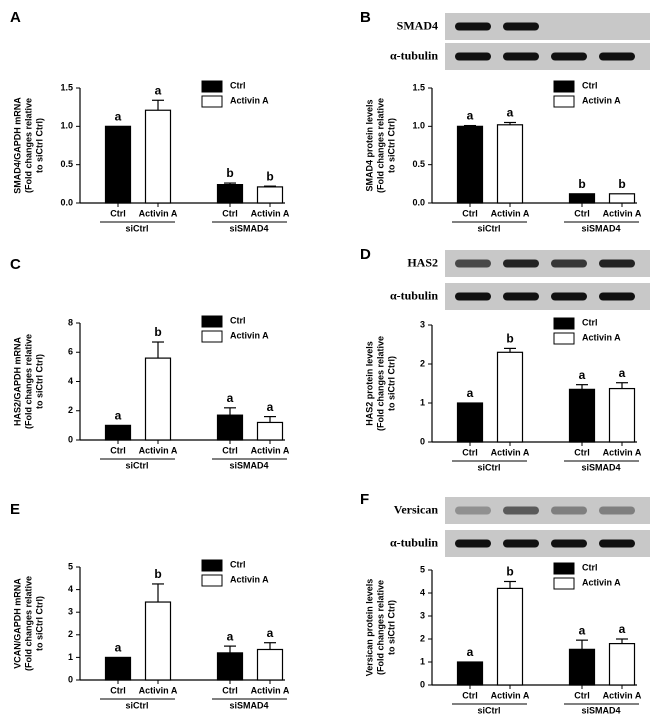  Describe the element at coordinates (422, 324) in the screenshot. I see `y-tick-label: 3` at that location.